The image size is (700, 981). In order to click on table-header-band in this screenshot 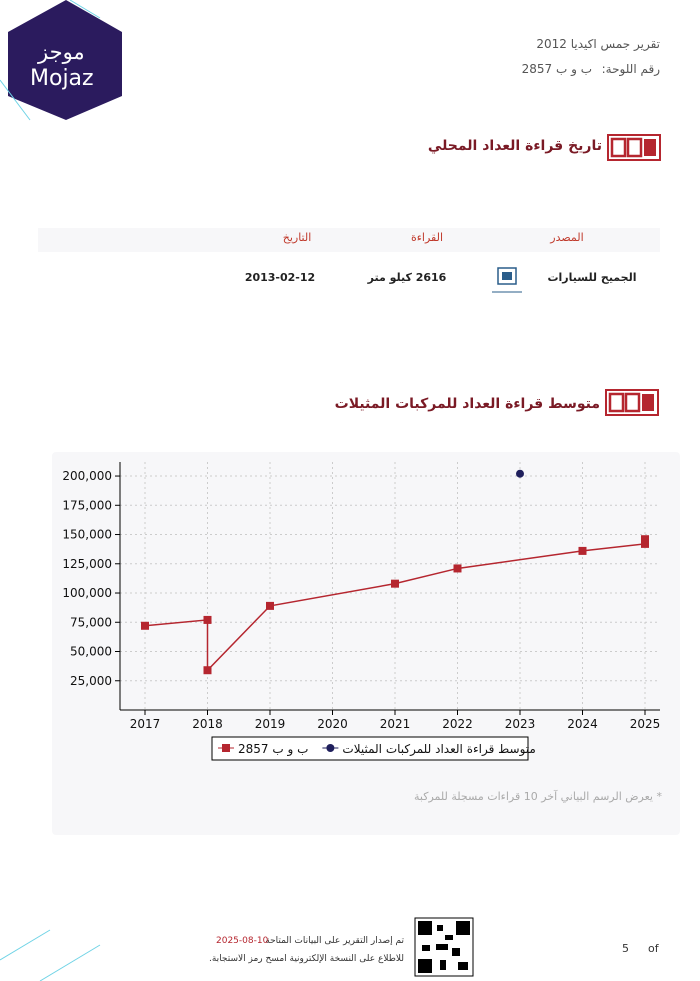, I will do `click(349, 240)`.